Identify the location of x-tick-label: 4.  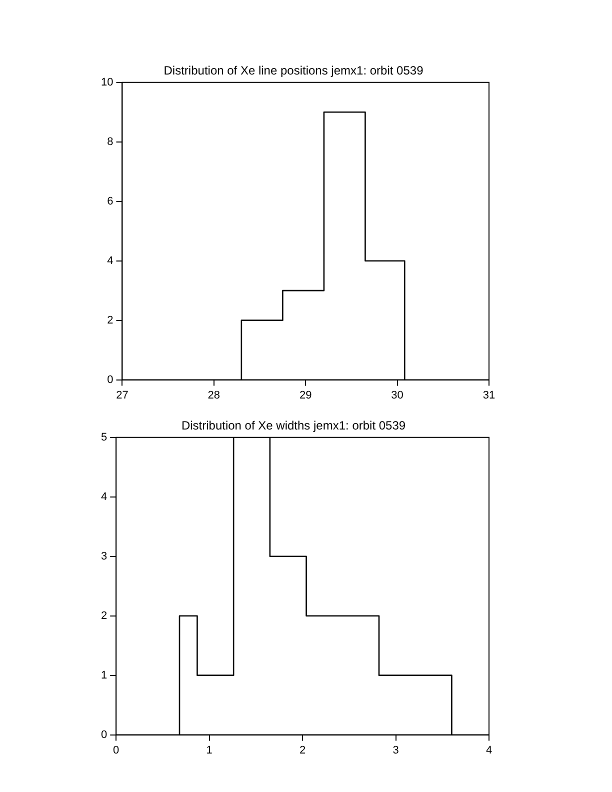
(489, 750).